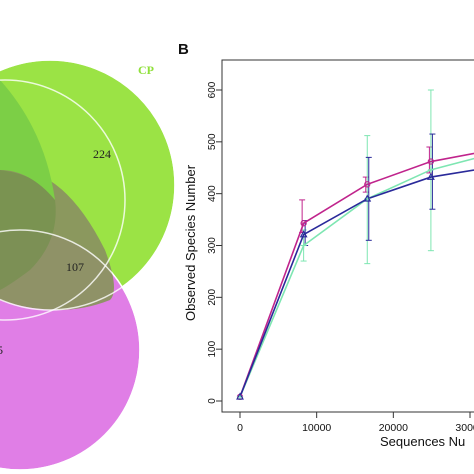 This screenshot has width=474, height=474. What do you see at coordinates (422, 441) in the screenshot?
I see `x-axis-title: Sequences Nu` at bounding box center [422, 441].